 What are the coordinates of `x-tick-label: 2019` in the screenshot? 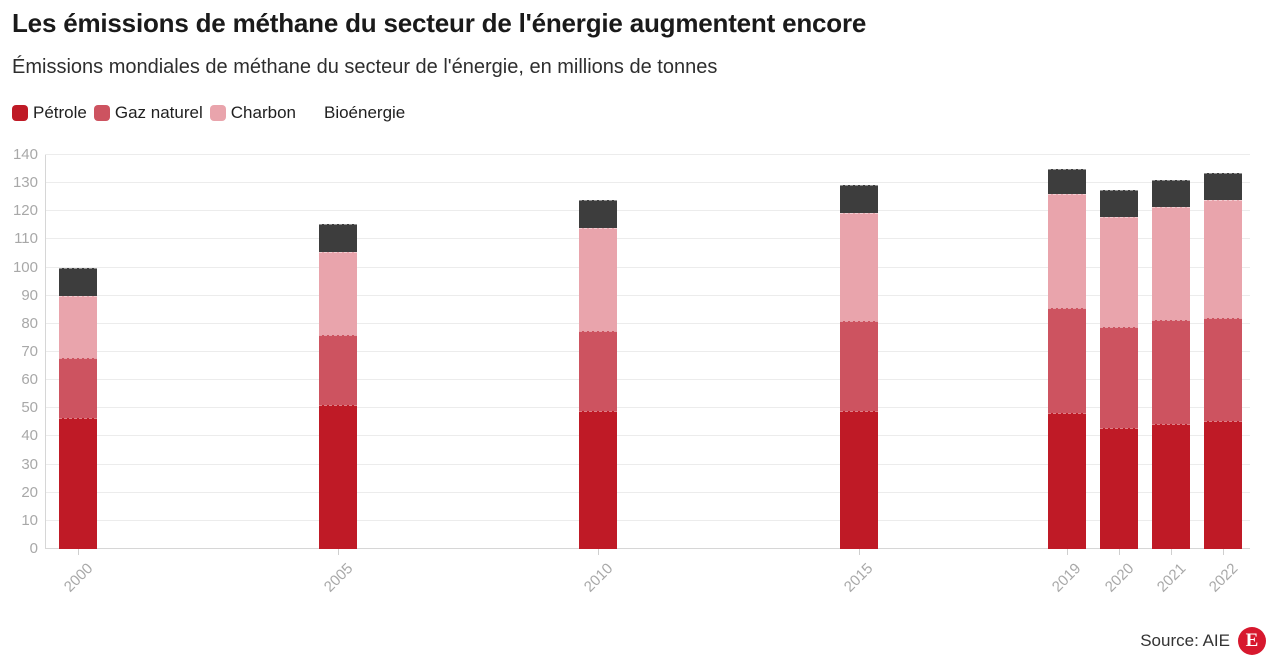 It's located at (1067, 578).